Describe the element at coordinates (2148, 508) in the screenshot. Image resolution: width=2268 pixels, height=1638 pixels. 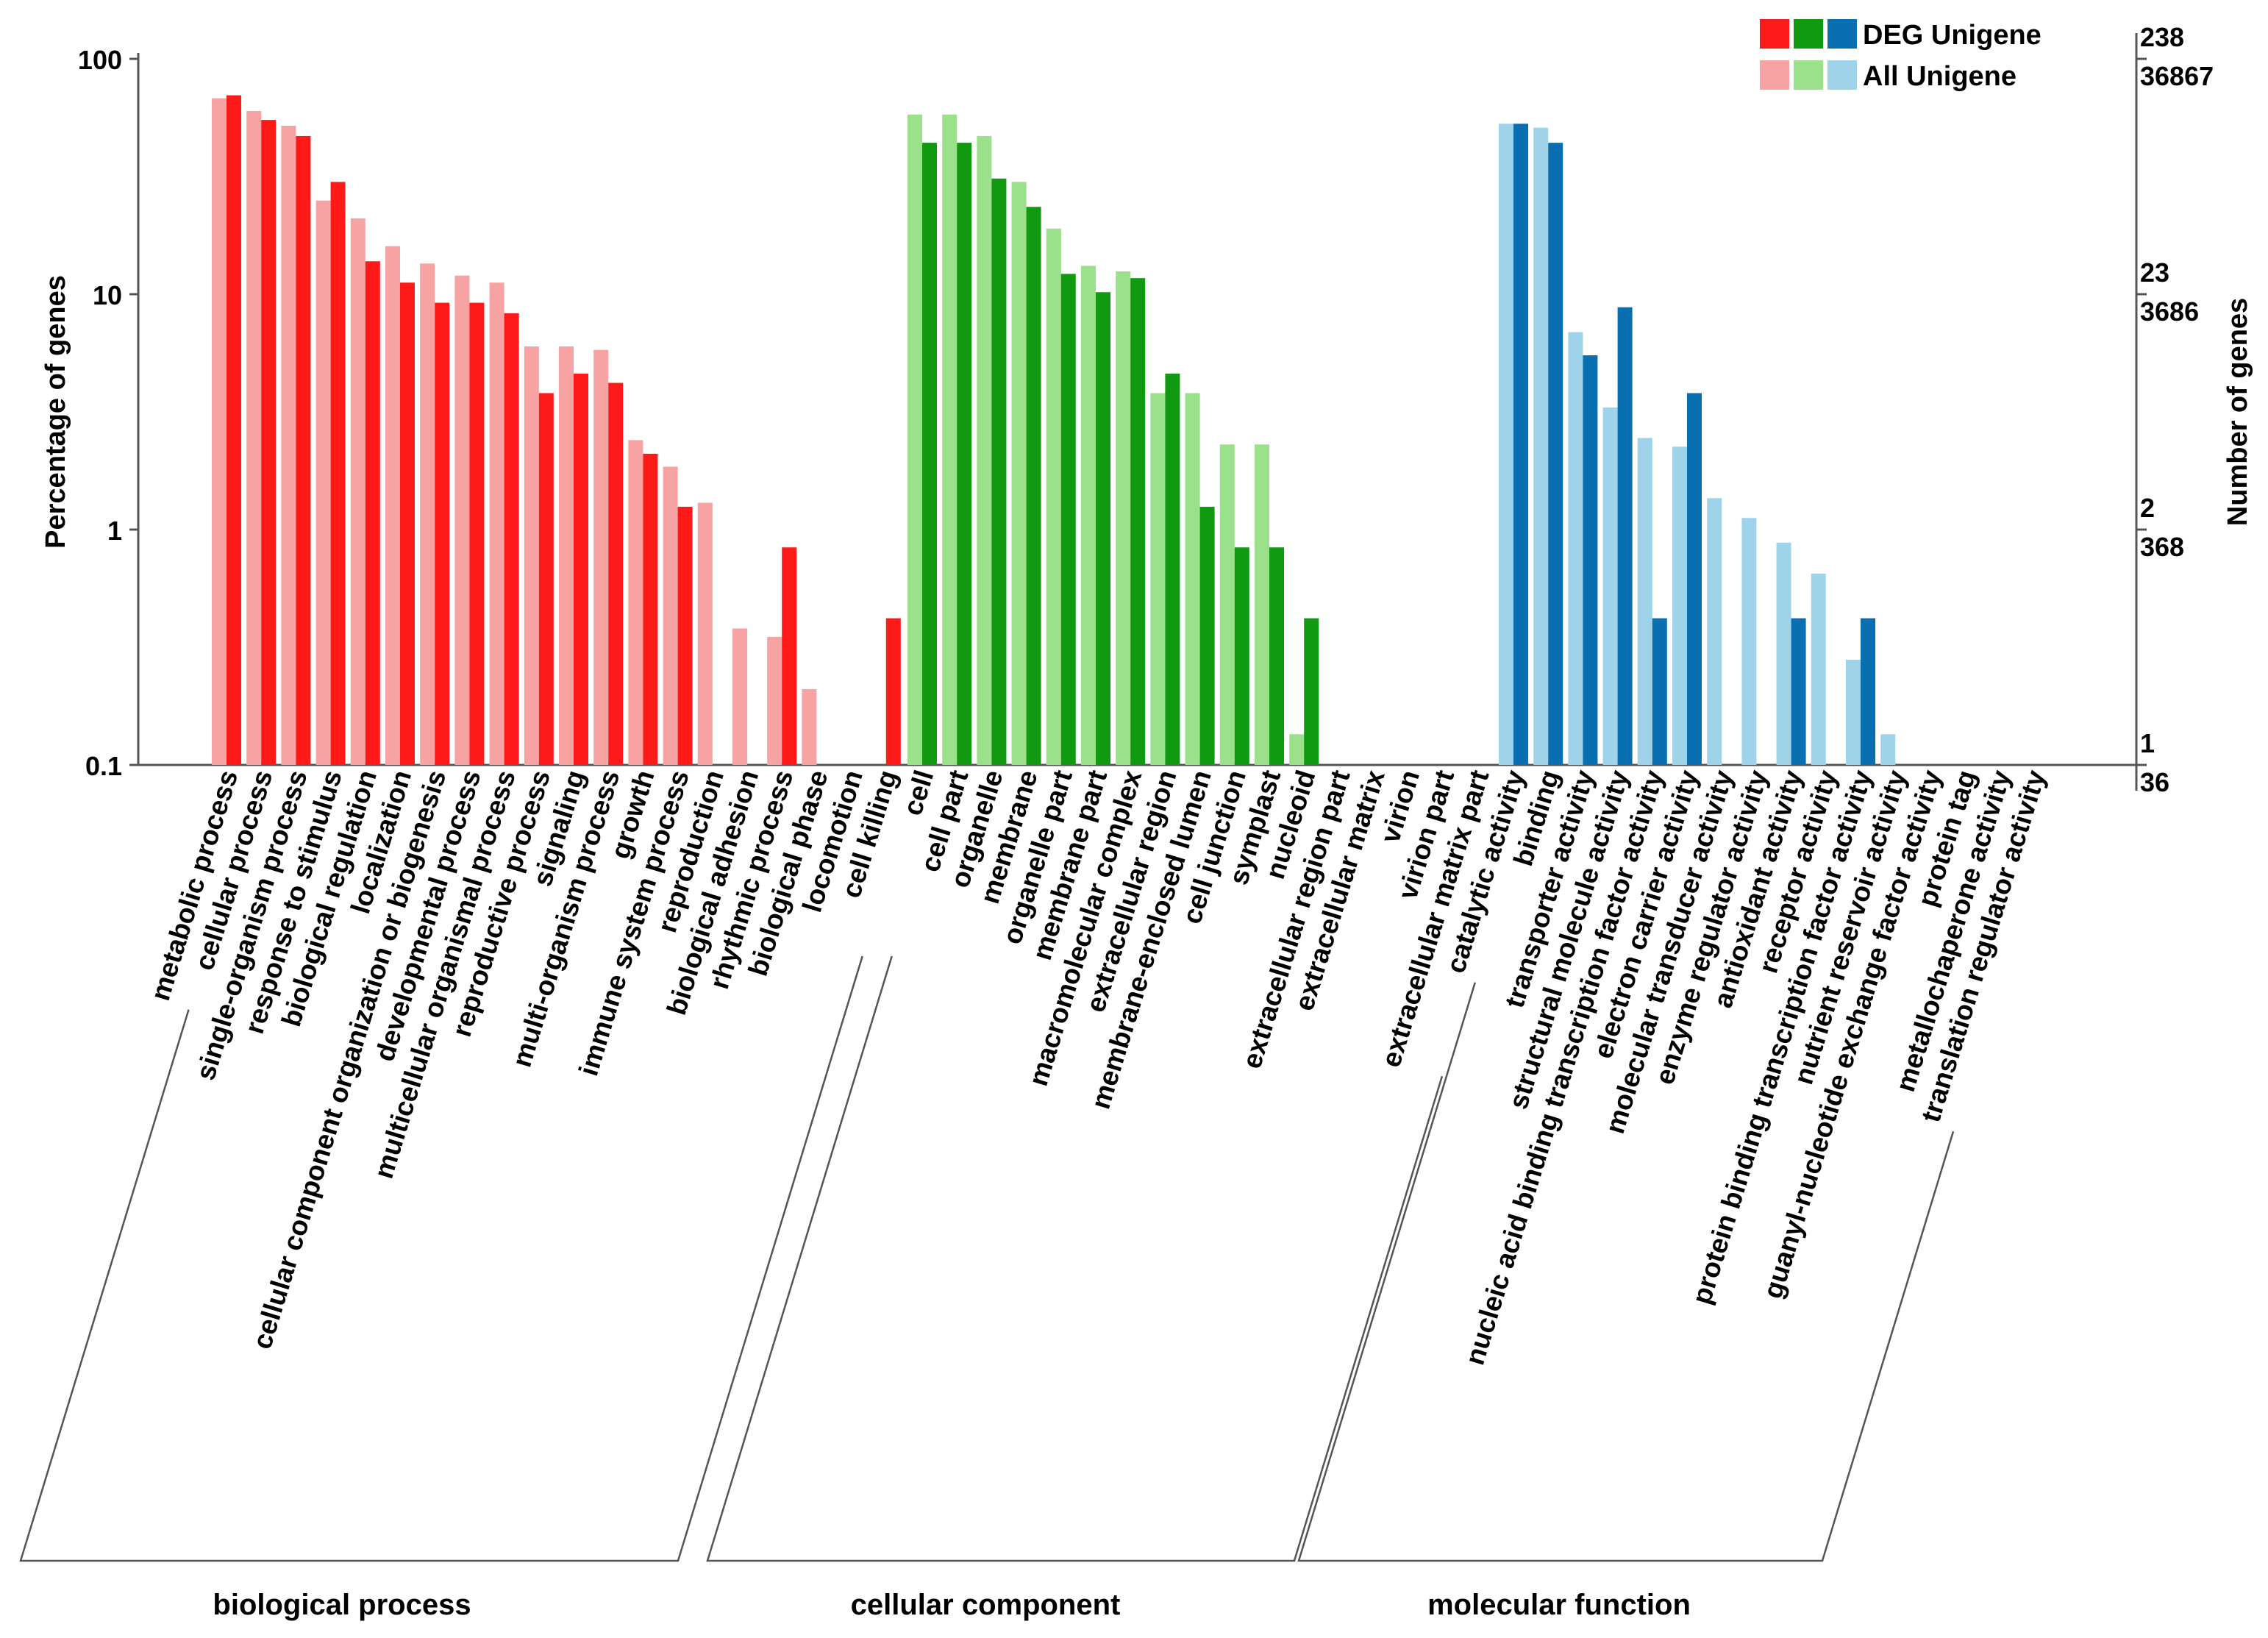
I see `right-tick-label-deg: 2` at that location.